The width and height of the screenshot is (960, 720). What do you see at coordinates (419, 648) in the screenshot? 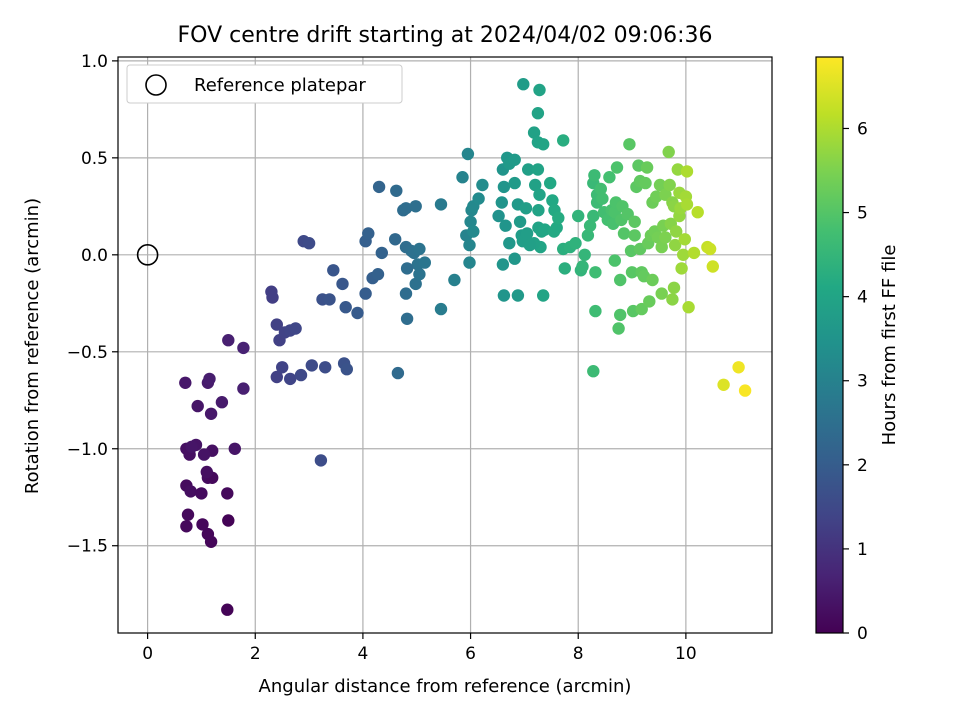
I see `x-ticks: 0 2 4 6 8 10` at bounding box center [419, 648].